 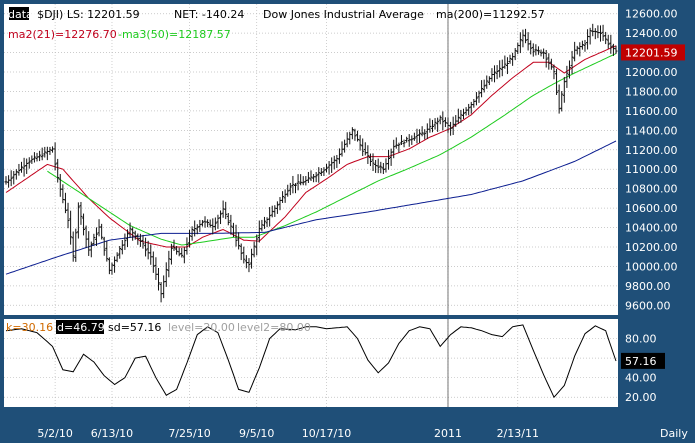 I want to click on last-label: ) LS: 12201.59, so click(x=99, y=14).